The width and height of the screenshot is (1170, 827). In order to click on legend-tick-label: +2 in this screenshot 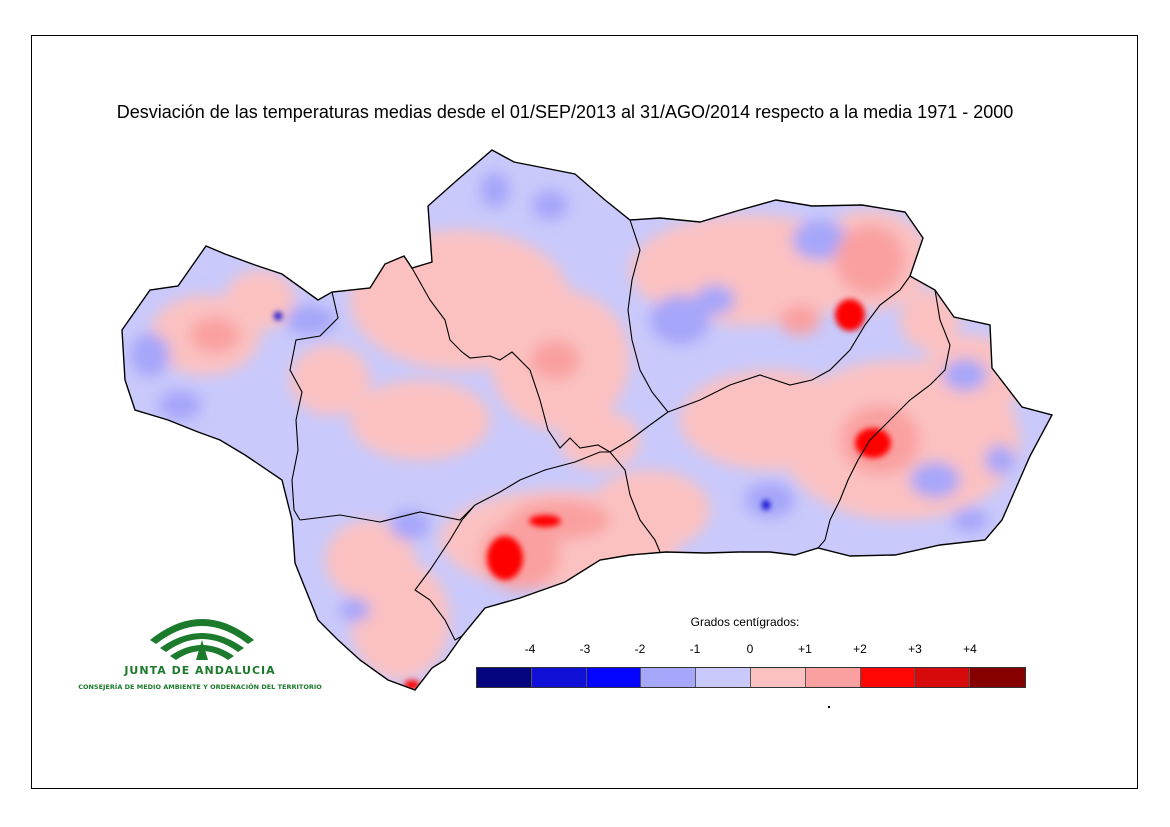, I will do `click(860, 649)`.